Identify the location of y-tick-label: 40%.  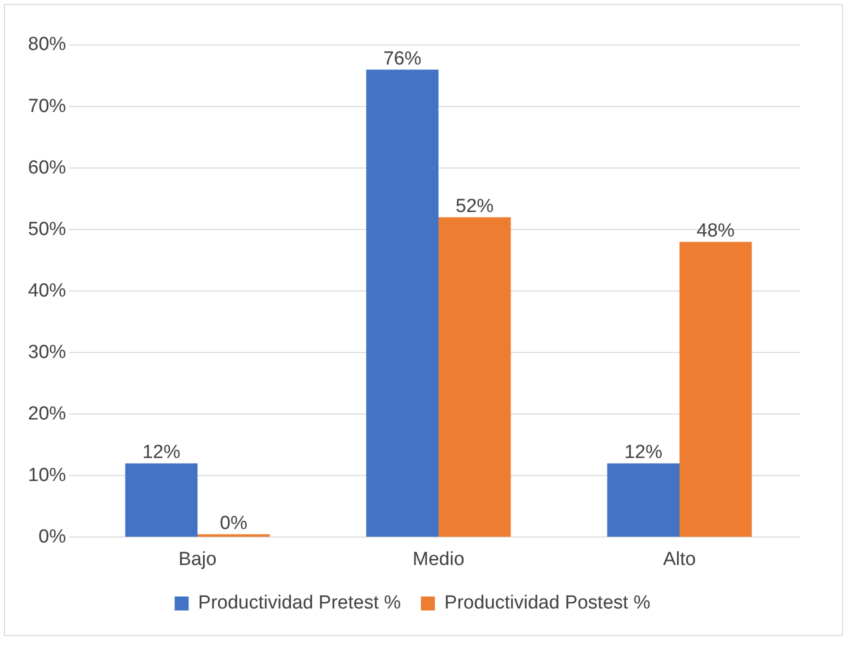
(47, 291).